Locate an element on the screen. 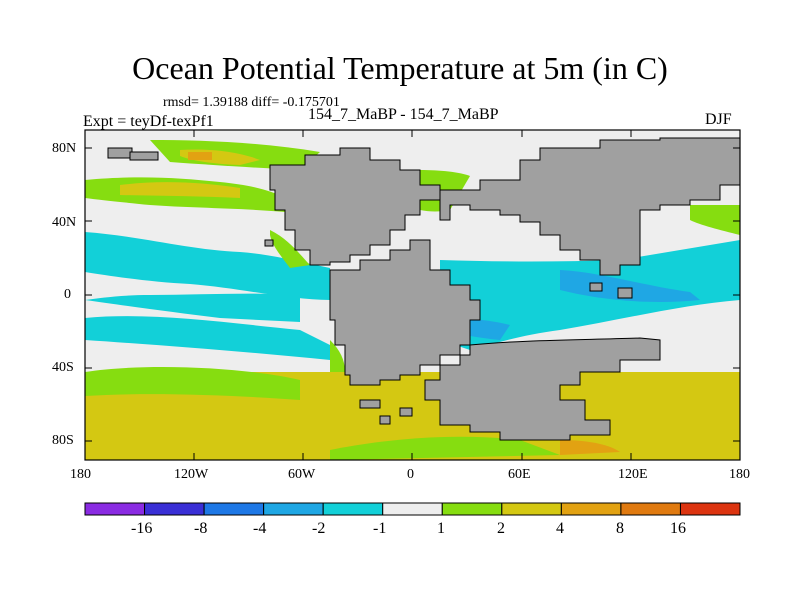 The height and width of the screenshot is (600, 800). lat-tick-label: 80N is located at coordinates (64, 148).